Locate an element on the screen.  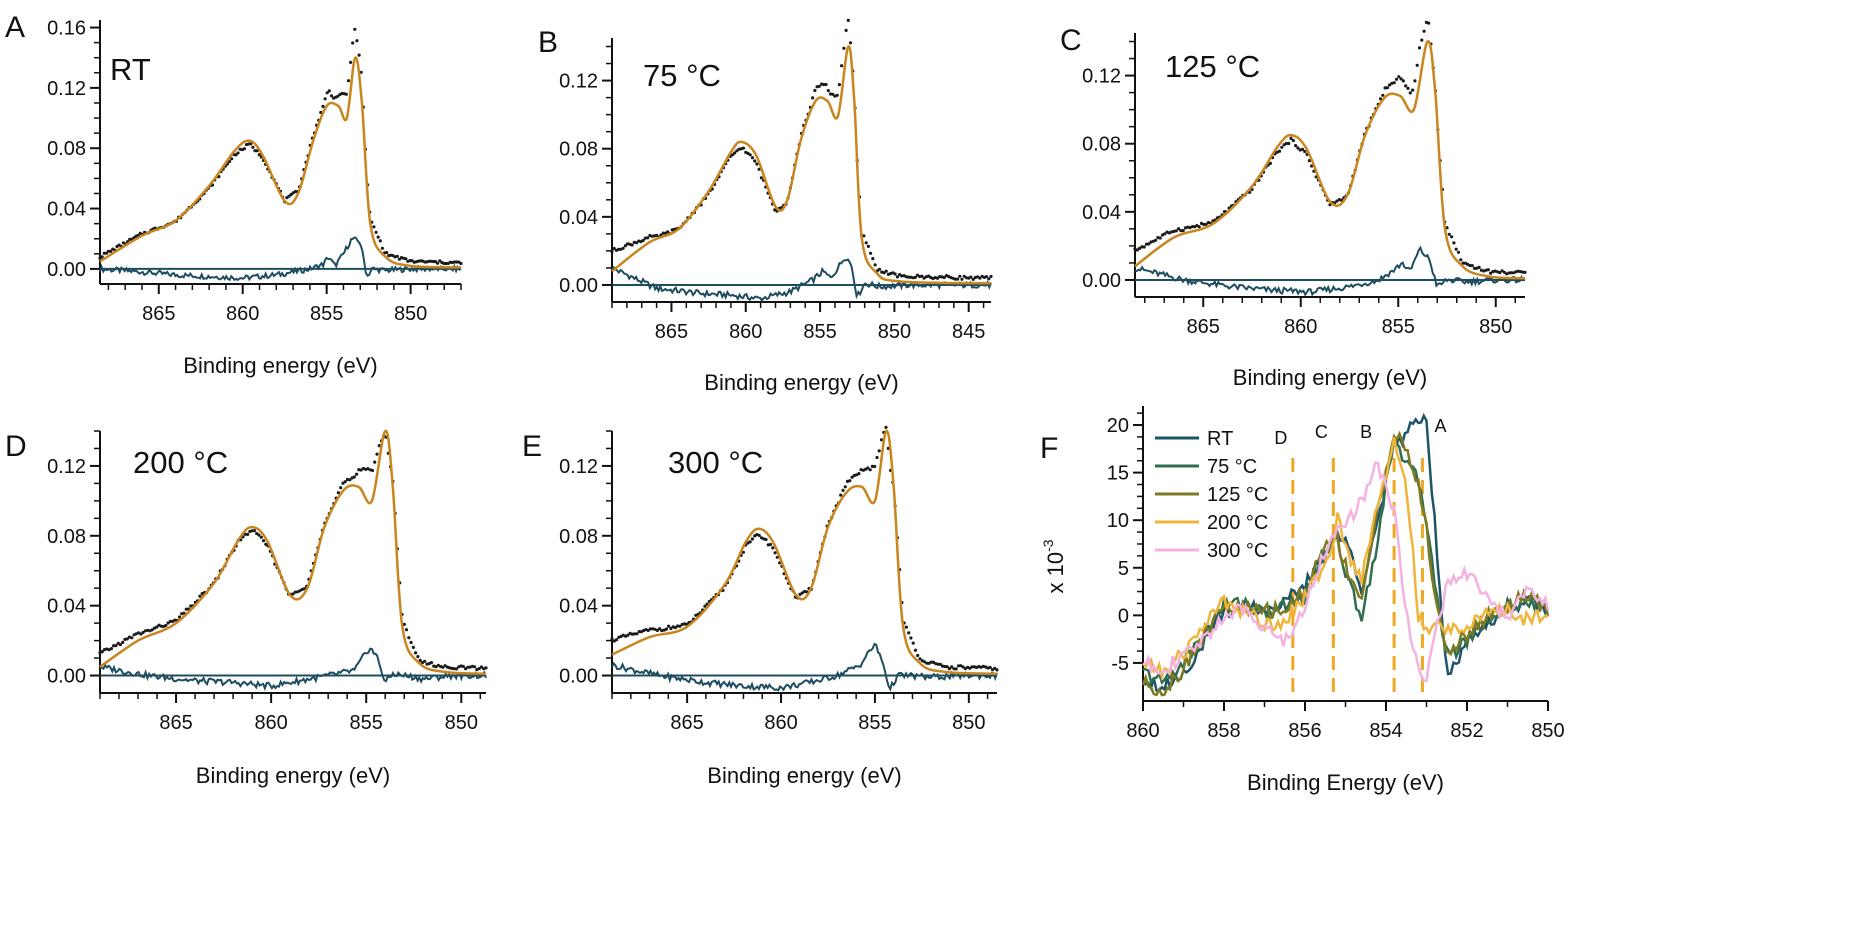
fit-curve is located at coordinates (801, 165).